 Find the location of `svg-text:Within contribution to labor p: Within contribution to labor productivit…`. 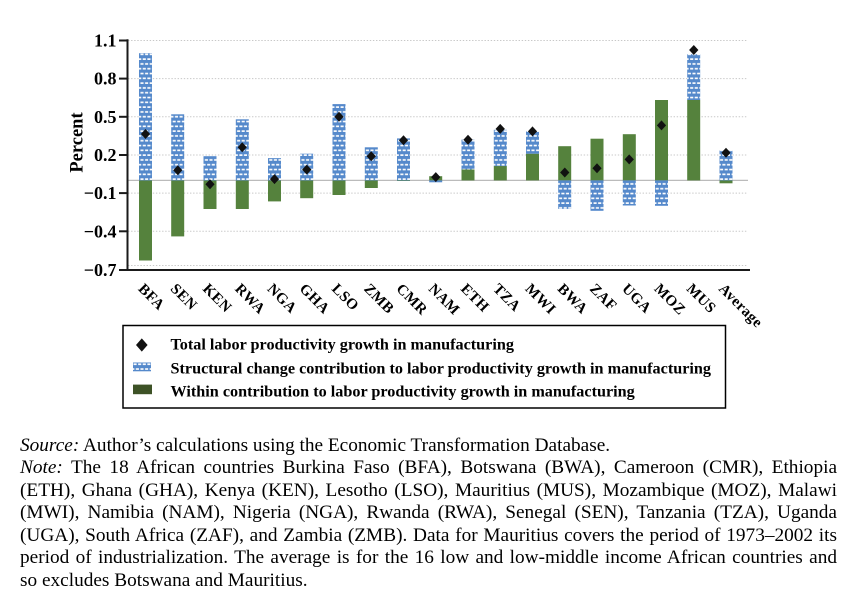

svg-text:Within contribution to labor p: Within contribution to labor productivit… is located at coordinates (403, 391).